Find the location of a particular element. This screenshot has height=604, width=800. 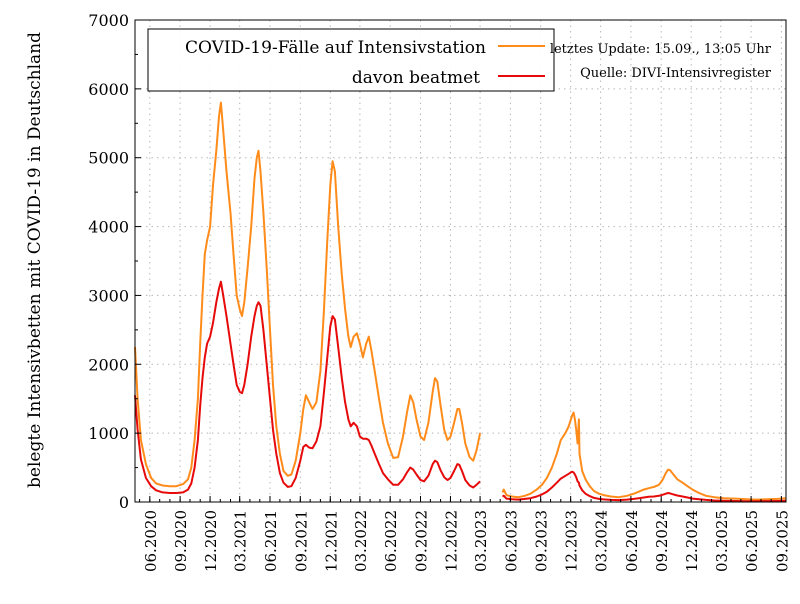

x-tick-label: 06.2022 is located at coordinates (391, 541).